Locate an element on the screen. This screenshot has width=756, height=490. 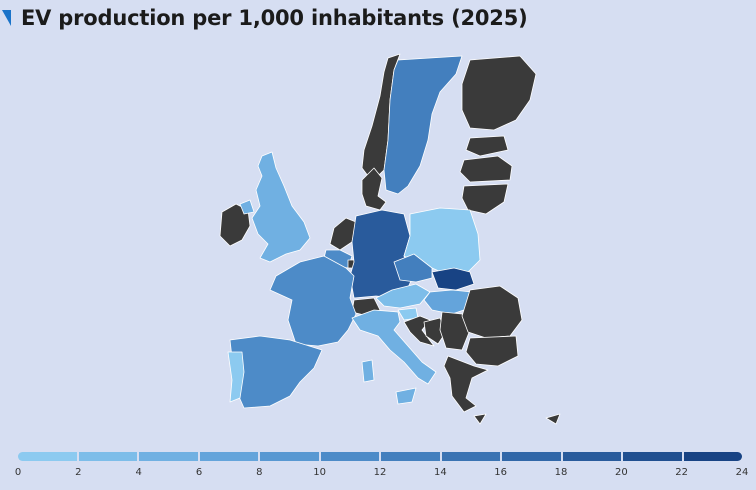
legend-tick-label: 18 is located at coordinates (561, 472).